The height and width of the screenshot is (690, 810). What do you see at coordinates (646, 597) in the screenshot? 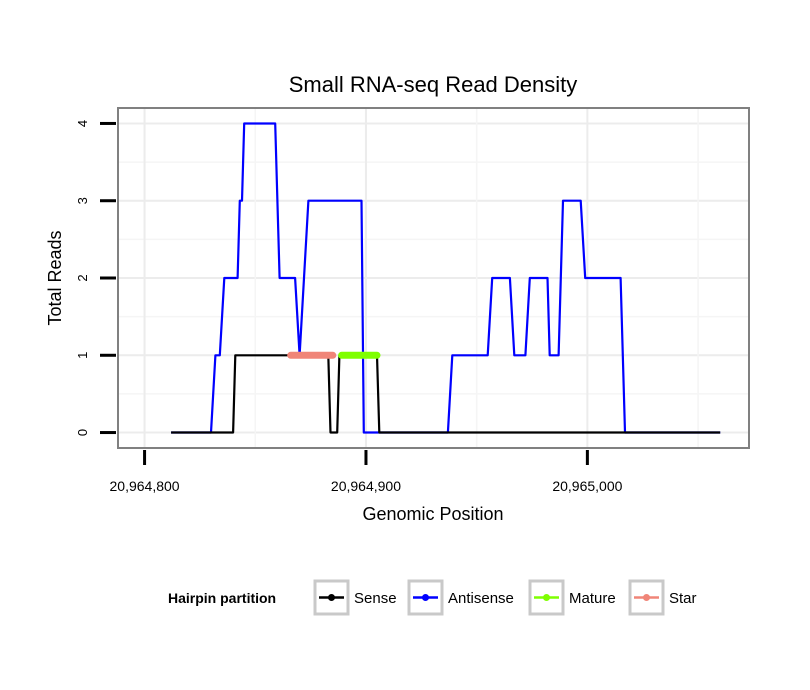
I see `legend-dot-star` at bounding box center [646, 597].